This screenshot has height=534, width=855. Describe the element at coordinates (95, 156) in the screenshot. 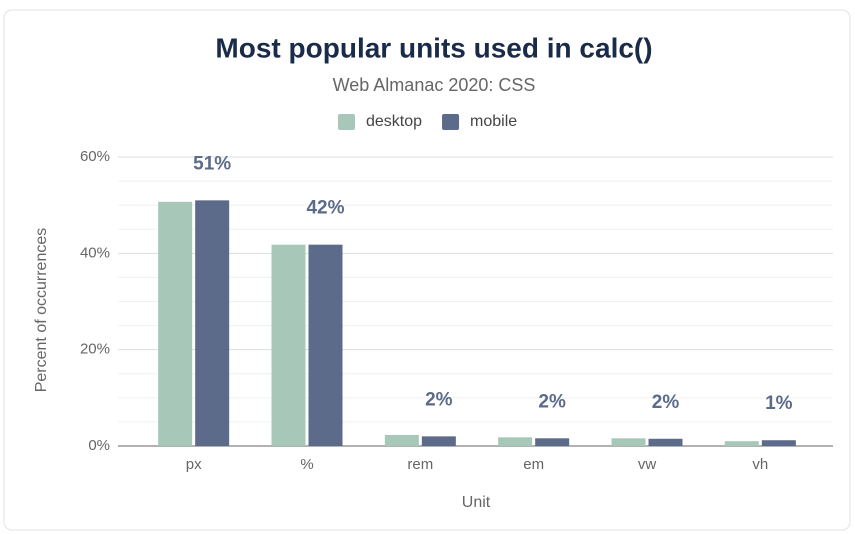

I see `y-tick-label: 60%` at that location.